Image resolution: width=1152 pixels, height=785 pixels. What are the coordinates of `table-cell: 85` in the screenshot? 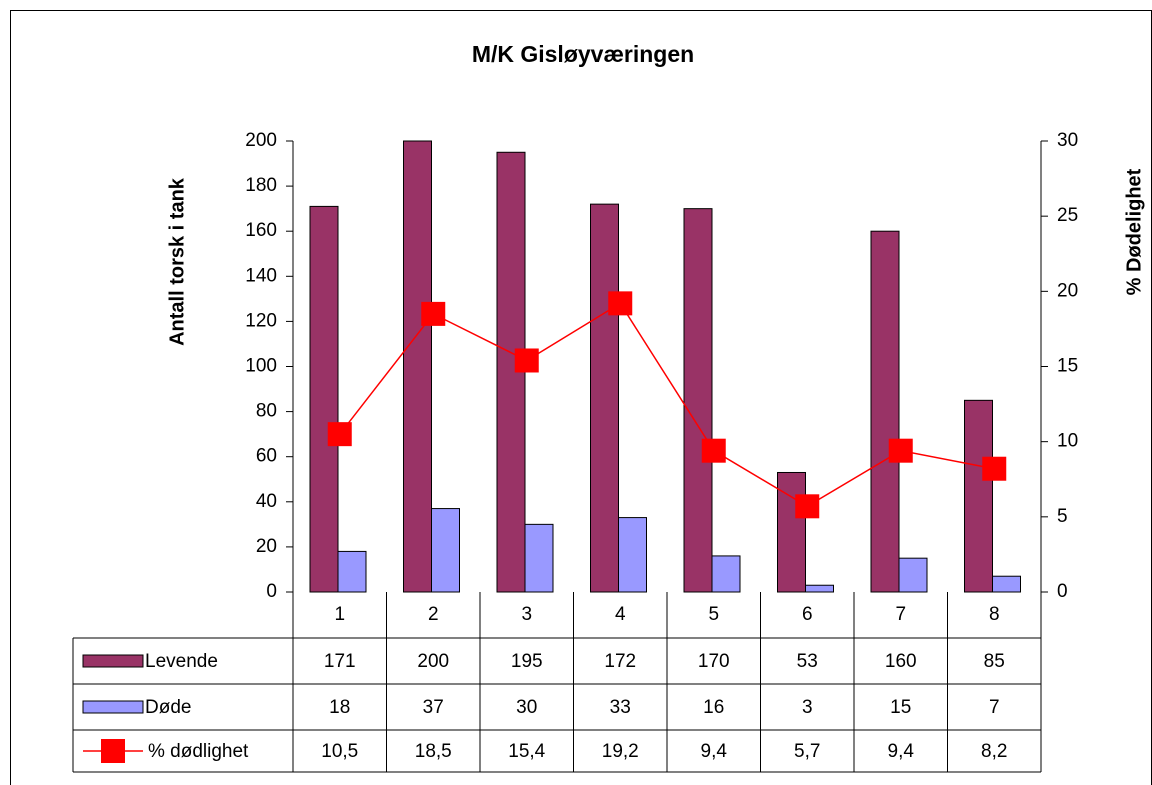 It's located at (994, 661).